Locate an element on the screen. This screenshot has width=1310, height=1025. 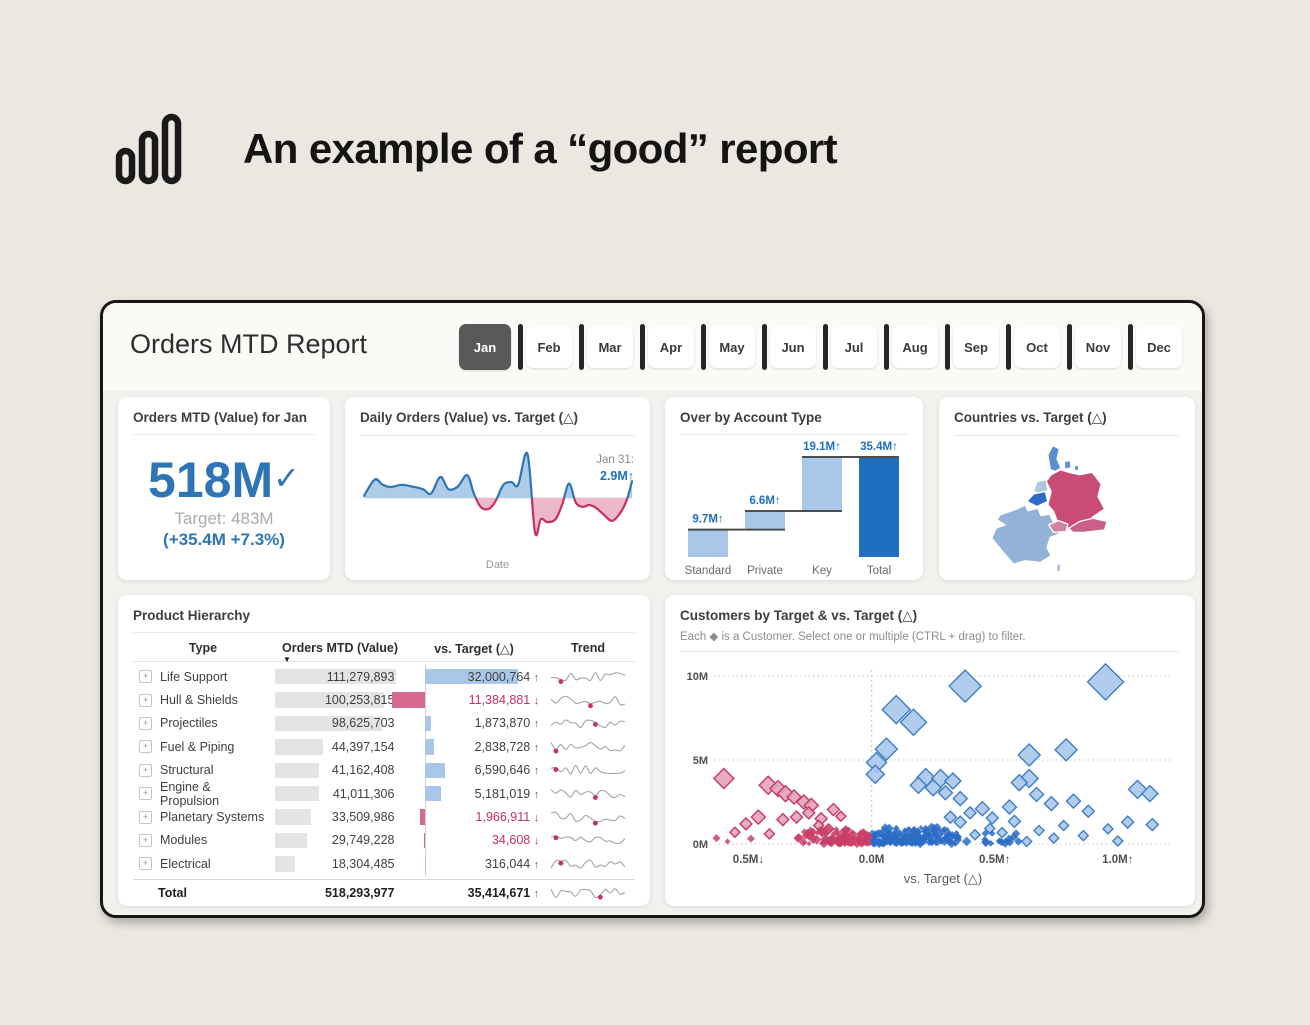
row-type-label: Structural is located at coordinates (187, 770).